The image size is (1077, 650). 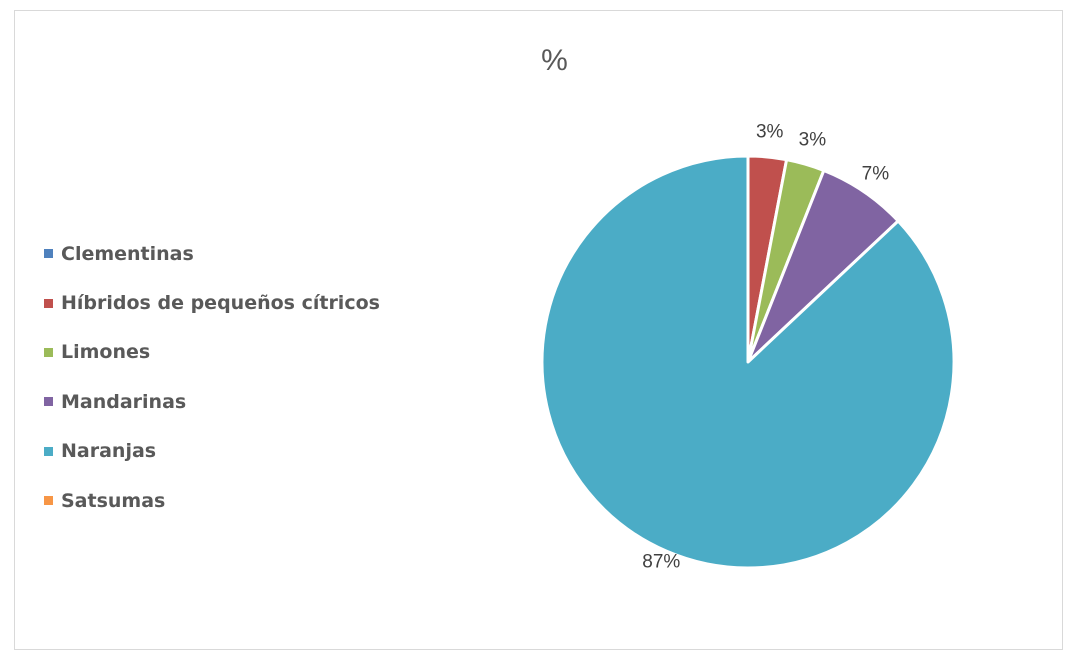 What do you see at coordinates (661, 561) in the screenshot?
I see `data-label-naranjas: 87%` at bounding box center [661, 561].